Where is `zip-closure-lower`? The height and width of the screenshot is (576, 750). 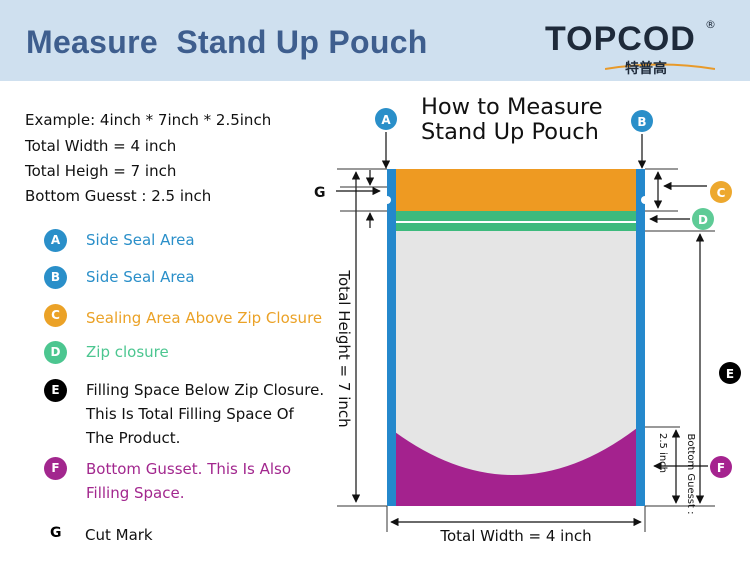 zip-closure-lower is located at coordinates (516, 227).